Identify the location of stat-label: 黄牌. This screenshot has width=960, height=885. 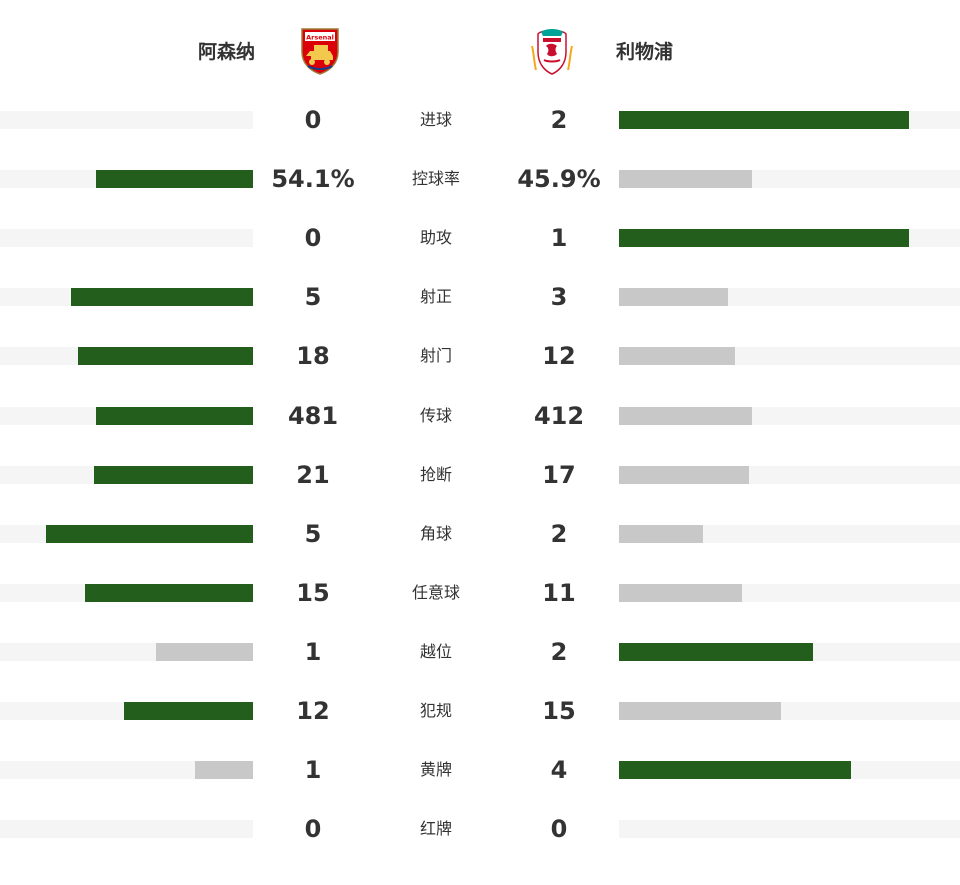
(435, 769).